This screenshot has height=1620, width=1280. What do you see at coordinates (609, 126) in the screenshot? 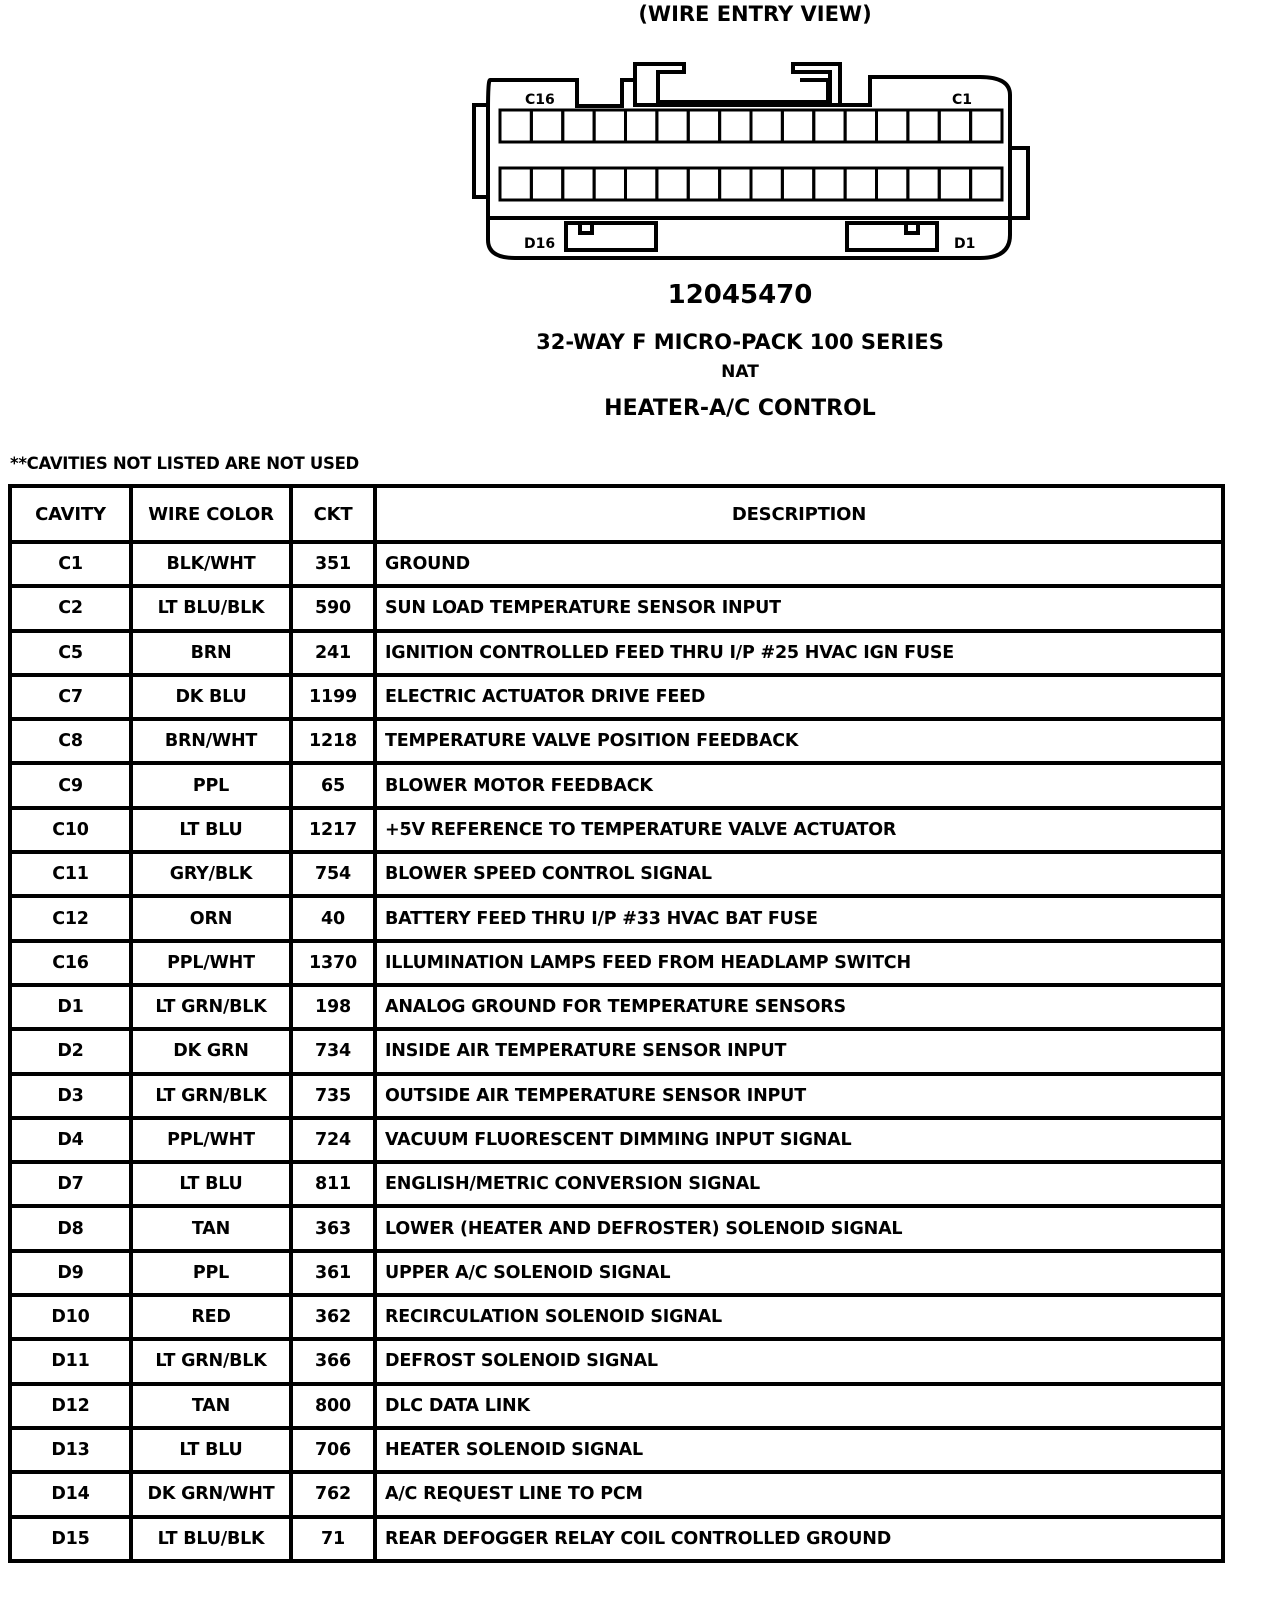
I see `cavity-c13` at bounding box center [609, 126].